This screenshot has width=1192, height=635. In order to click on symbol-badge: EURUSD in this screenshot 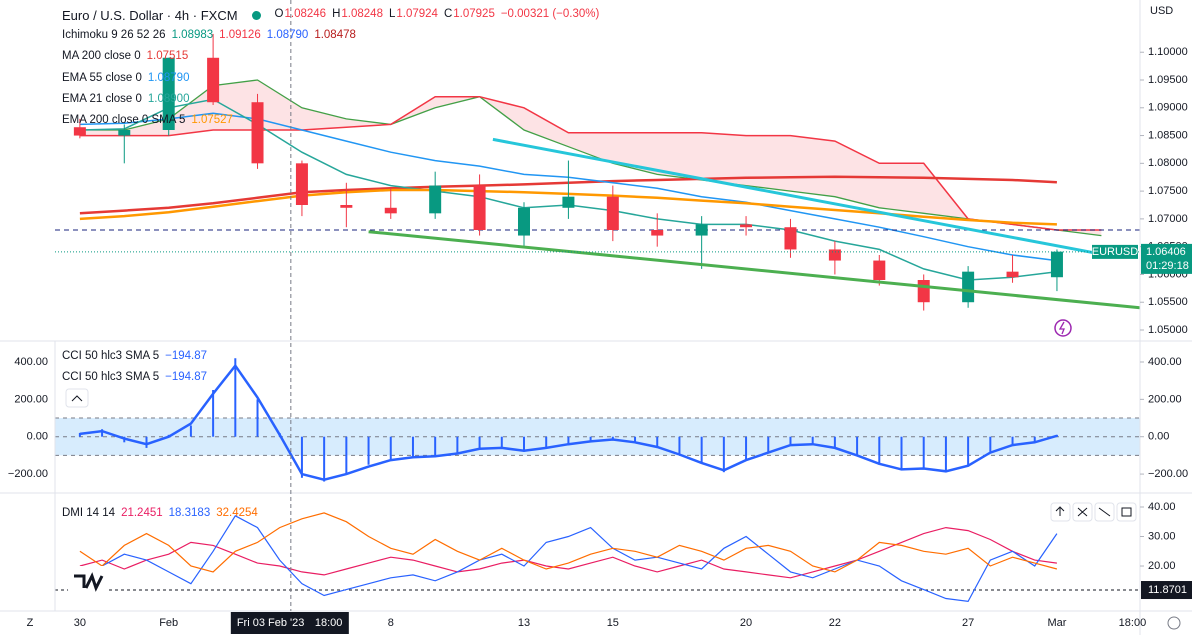, I will do `click(1115, 252)`.